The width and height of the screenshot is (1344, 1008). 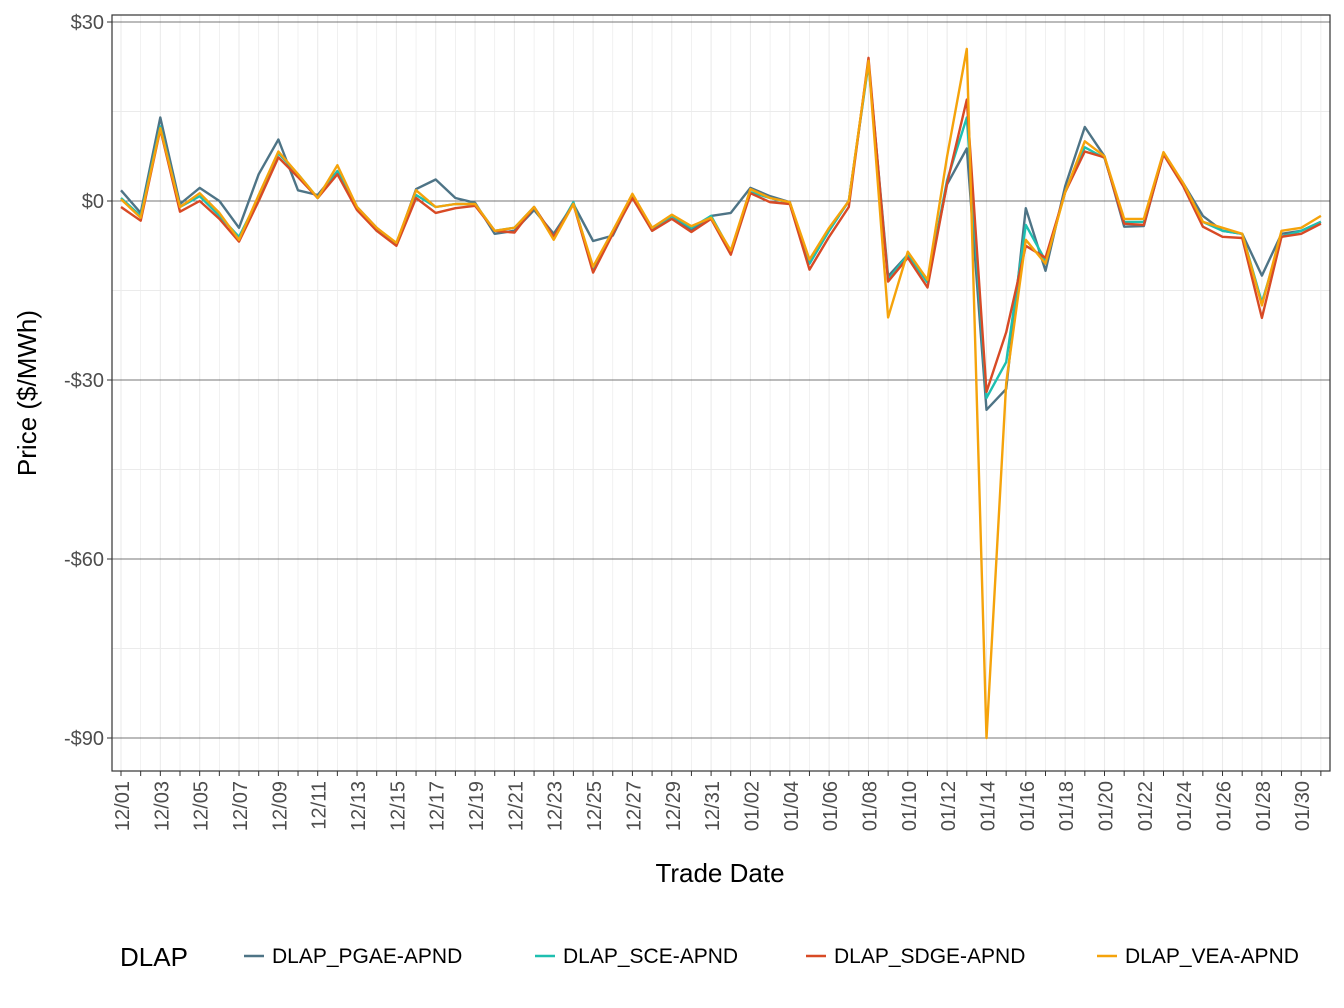 What do you see at coordinates (27, 393) in the screenshot?
I see `y-axis-title: Price ($/MWh)` at bounding box center [27, 393].